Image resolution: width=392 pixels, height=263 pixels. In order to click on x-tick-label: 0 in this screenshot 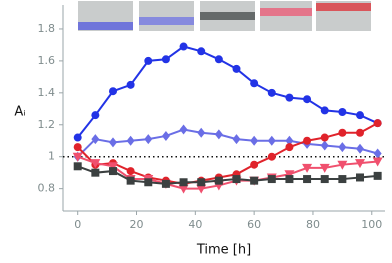, I will do `click(77, 224)`.